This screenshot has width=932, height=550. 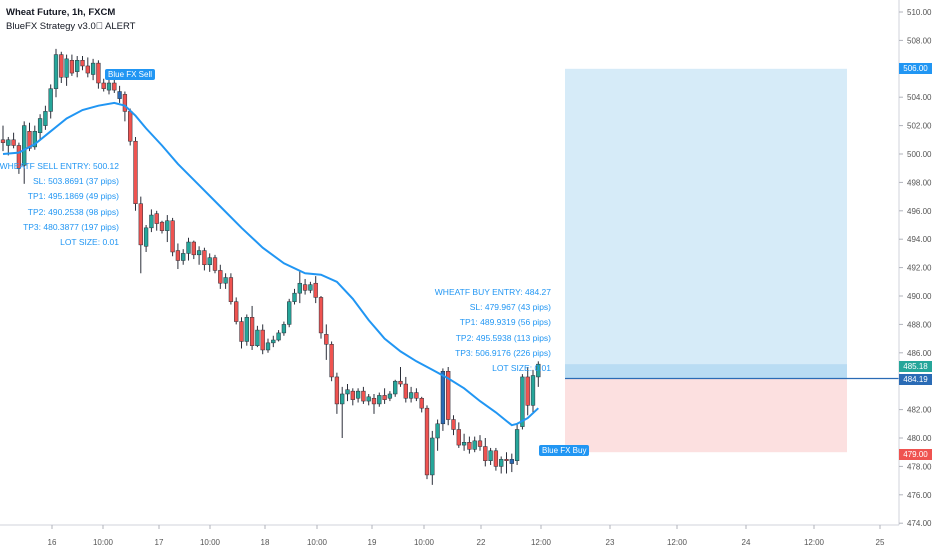 What do you see at coordinates (52, 542) in the screenshot?
I see `x-tick-label: 16` at bounding box center [52, 542].